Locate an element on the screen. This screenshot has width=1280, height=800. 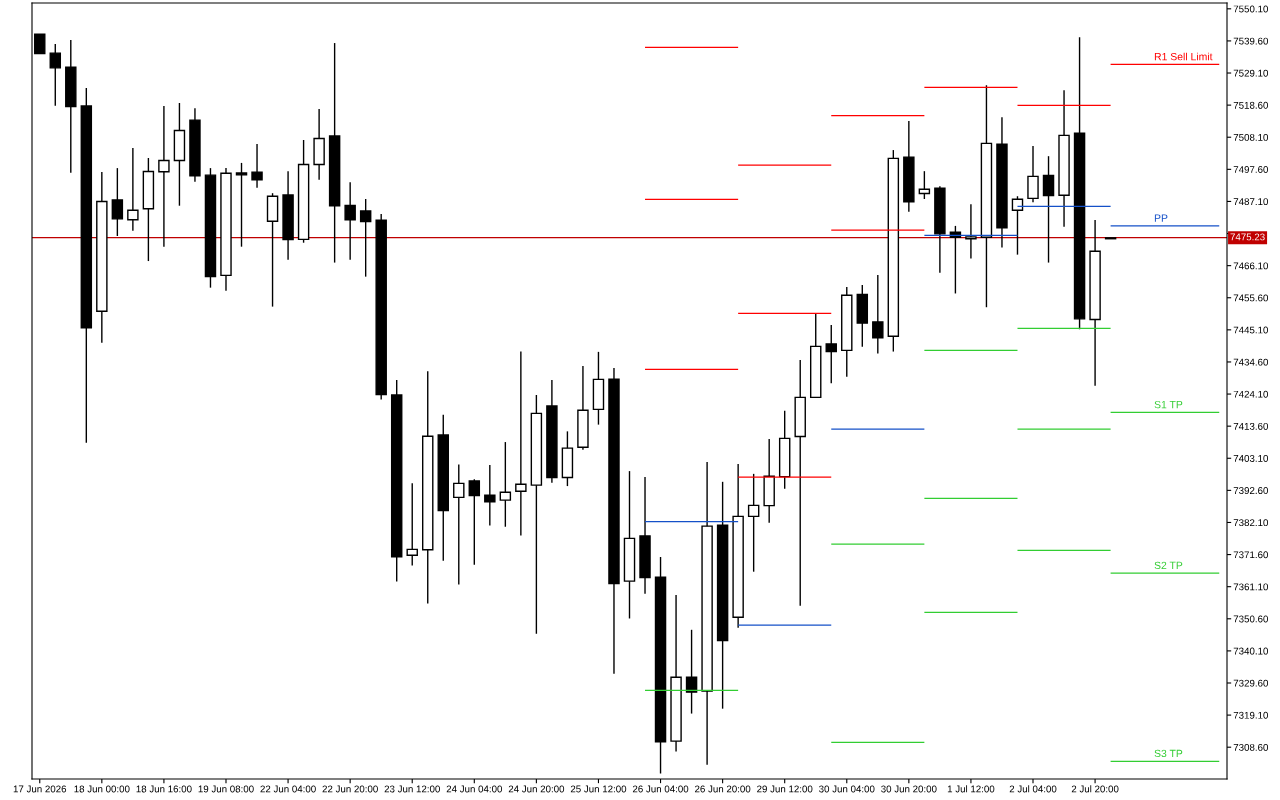
y-tick-label: 7487.10 is located at coordinates (1251, 202).